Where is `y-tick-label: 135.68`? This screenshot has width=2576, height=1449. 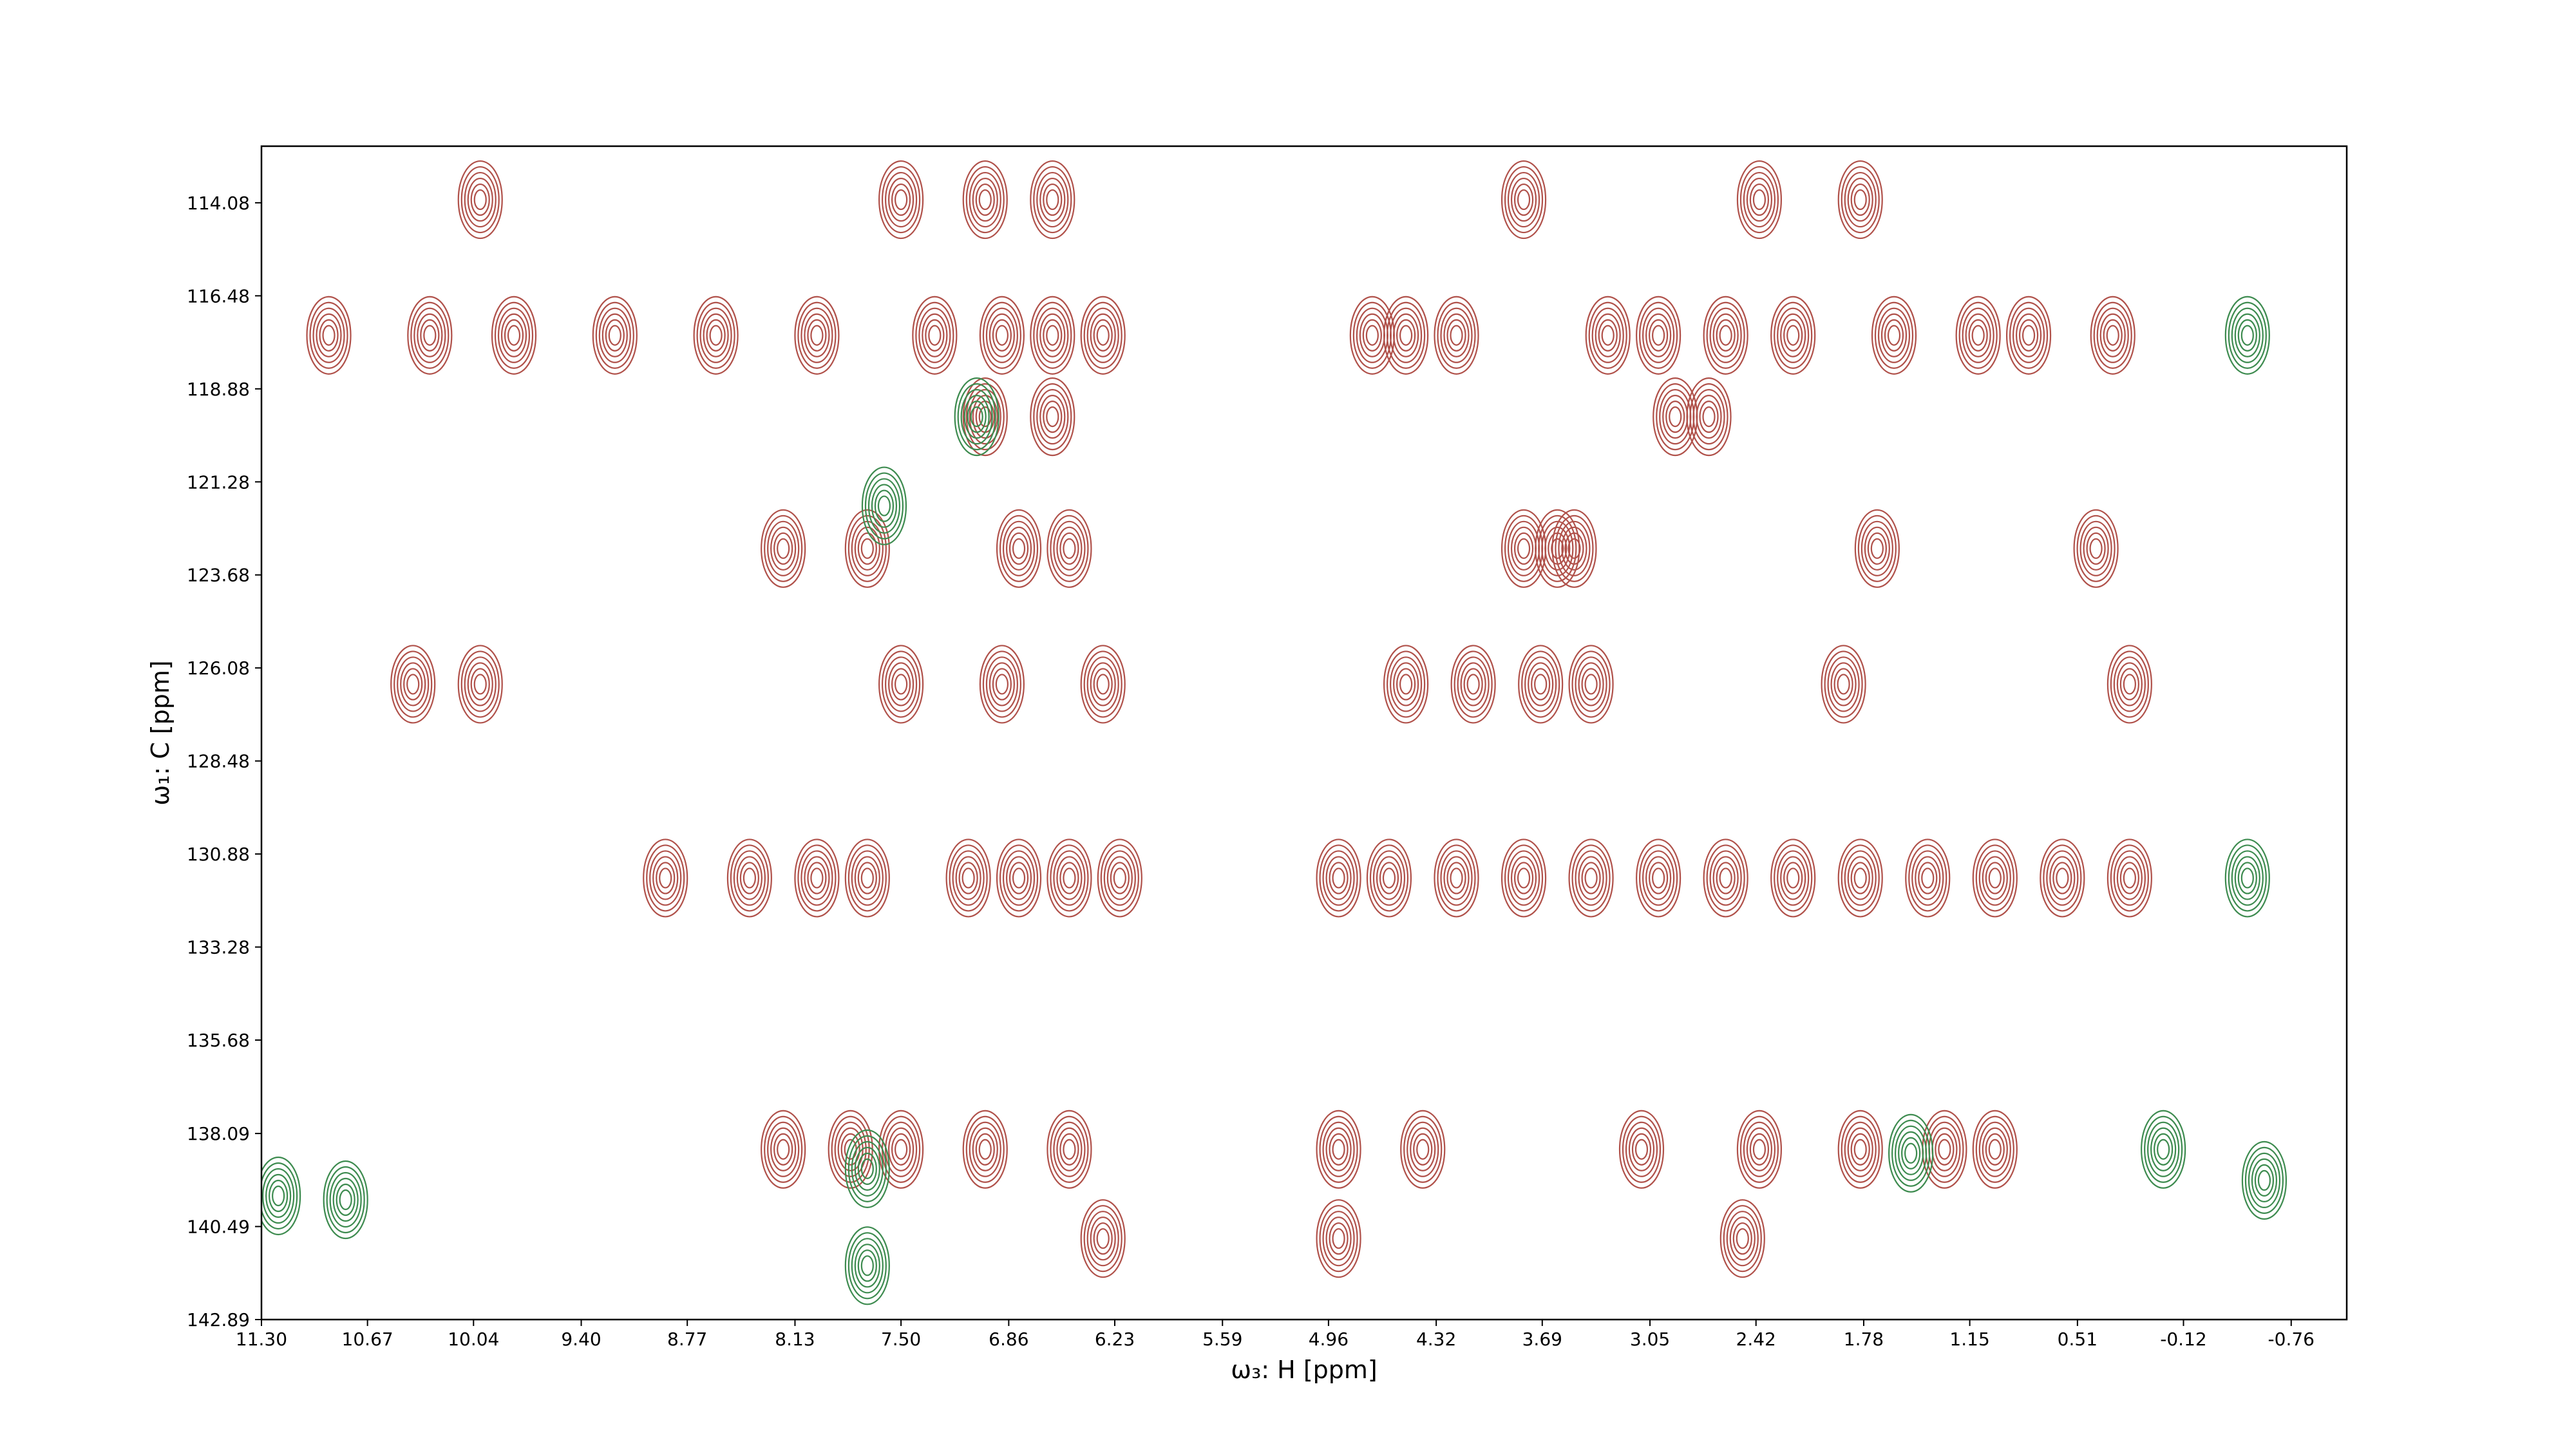
y-tick-label: 135.68 is located at coordinates (218, 1040).